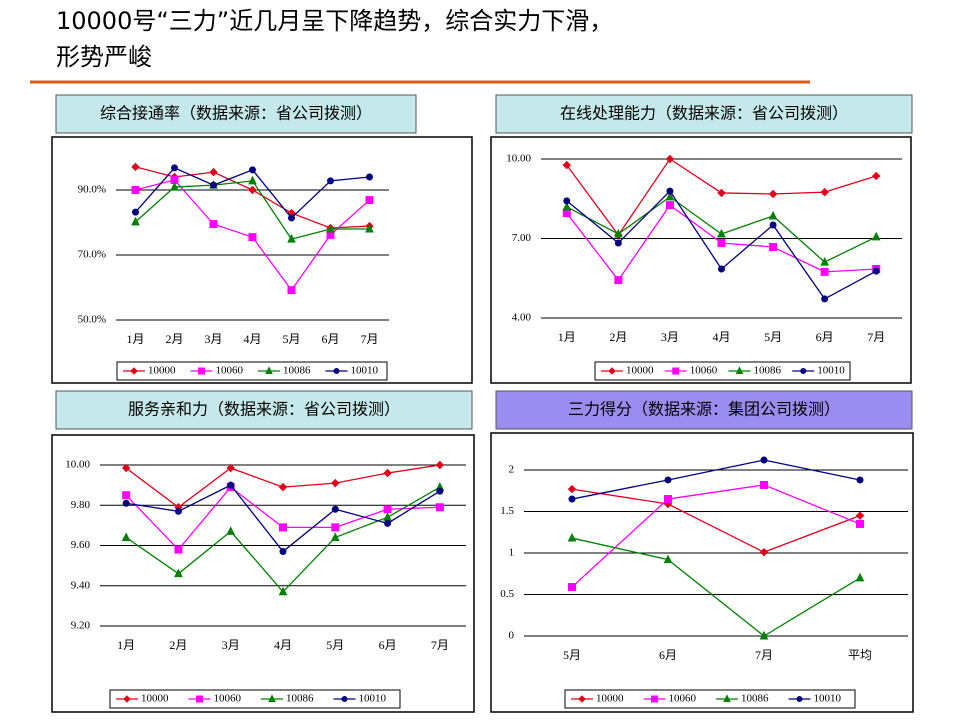  I want to click on y-tick-label: 1, so click(512, 553).